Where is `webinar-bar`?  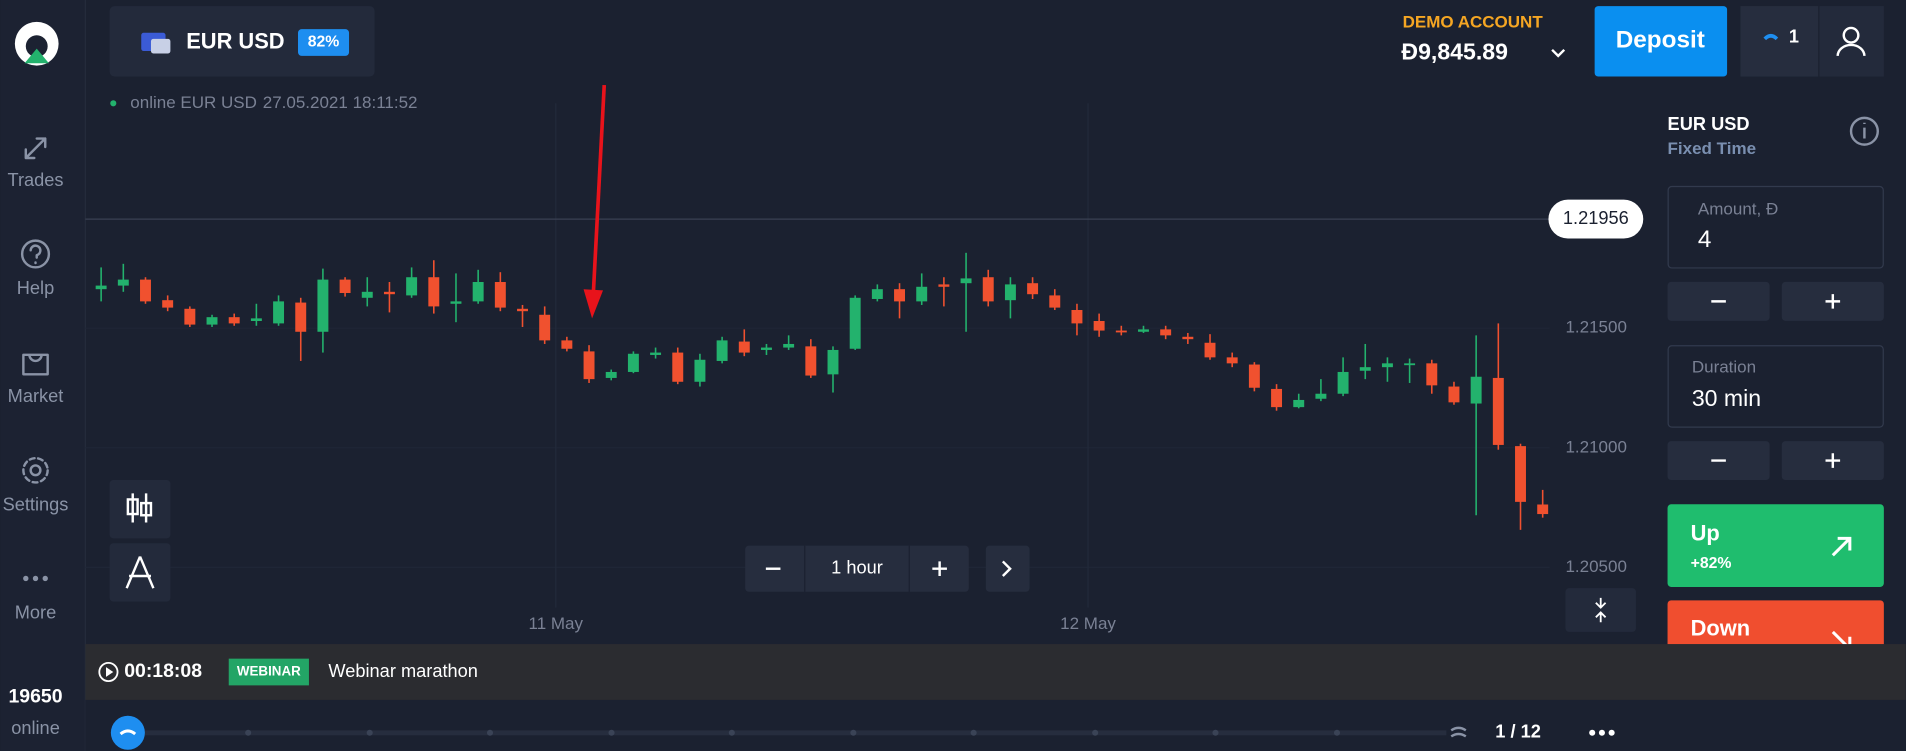
webinar-bar is located at coordinates (995, 672).